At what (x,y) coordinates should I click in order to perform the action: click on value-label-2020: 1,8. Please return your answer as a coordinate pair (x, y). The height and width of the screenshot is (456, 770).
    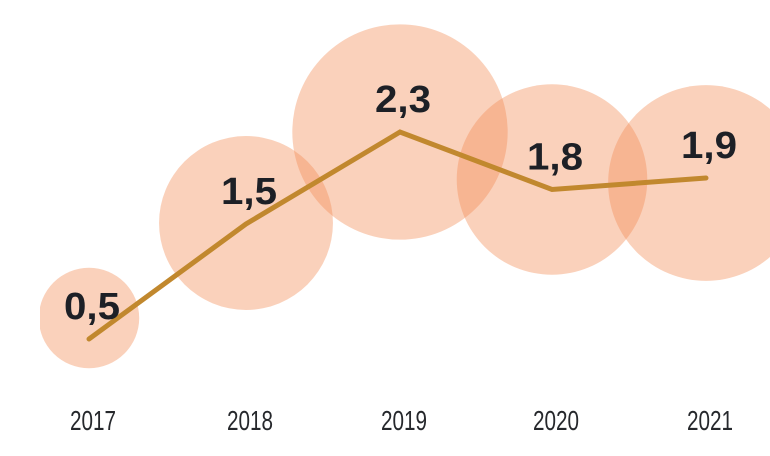
    Looking at the image, I should click on (555, 158).